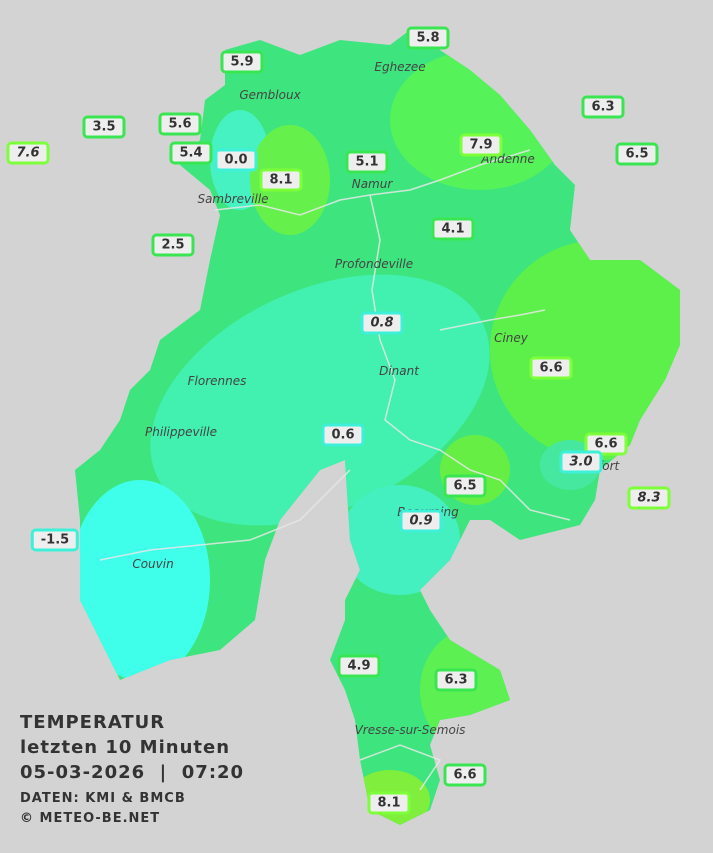  Describe the element at coordinates (270, 95) in the screenshot. I see `city-label: Gembloux` at that location.